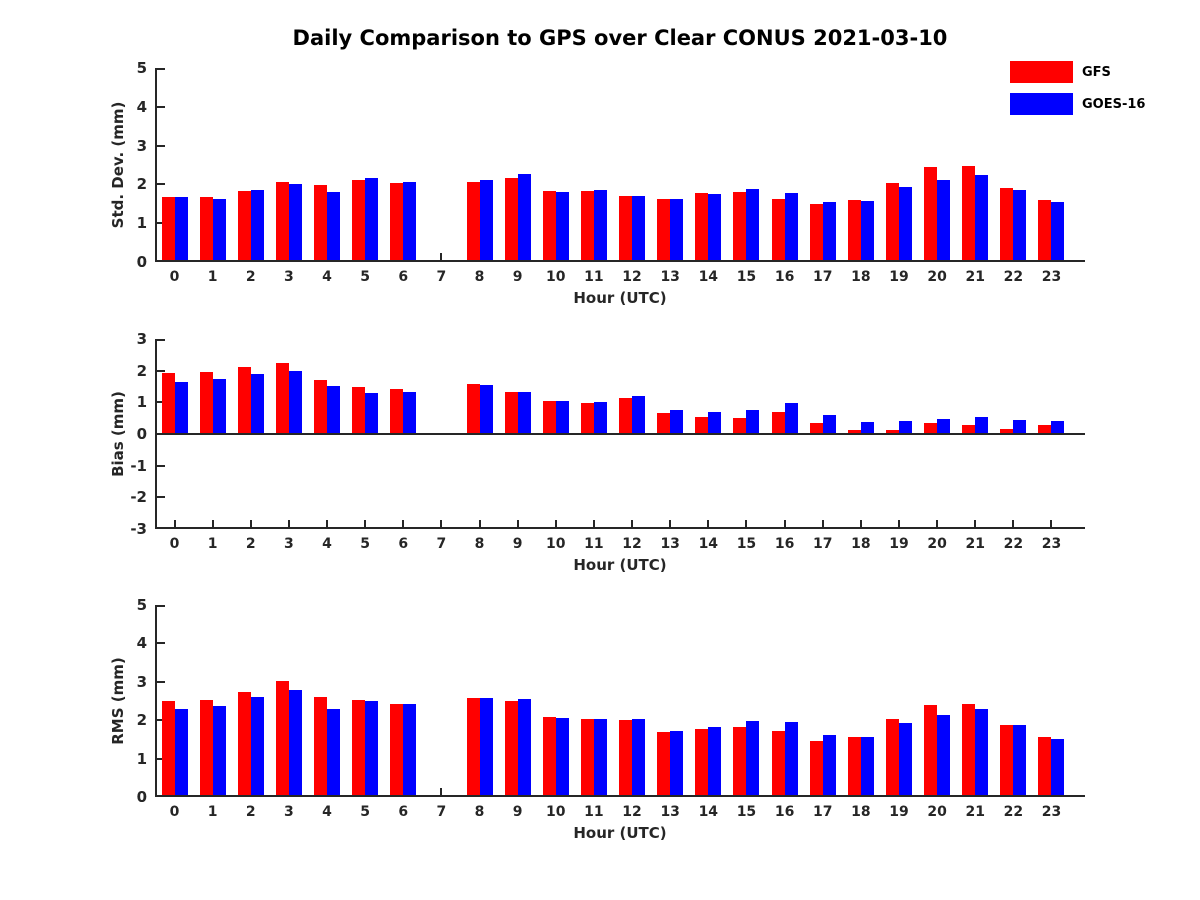 The image size is (1200, 900). Describe the element at coordinates (141, 106) in the screenshot. I see `y-tick-label: 4` at that location.